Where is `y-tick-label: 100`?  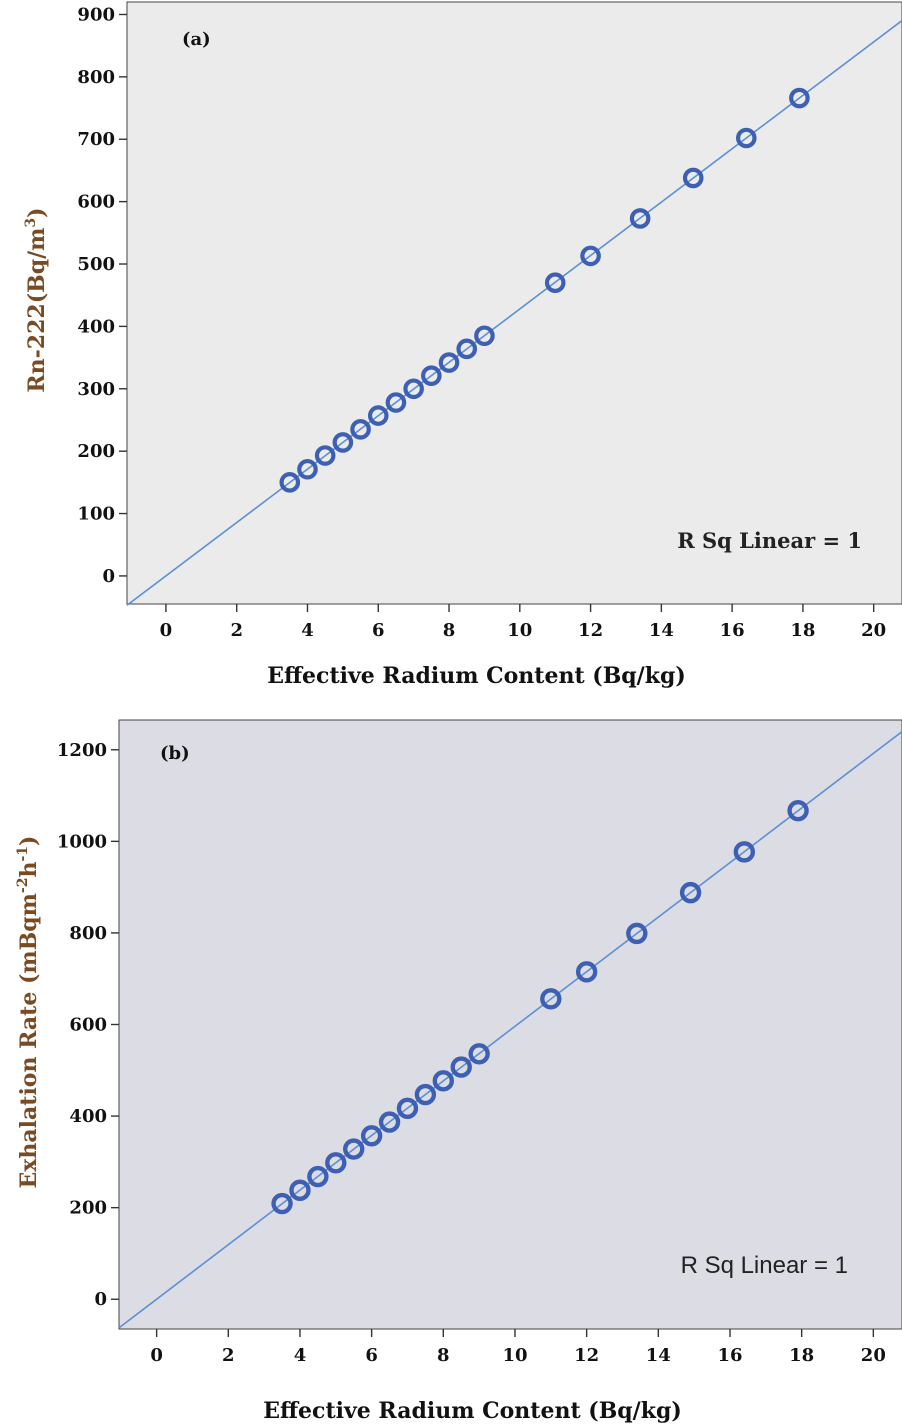 y-tick-label: 100 is located at coordinates (96, 514).